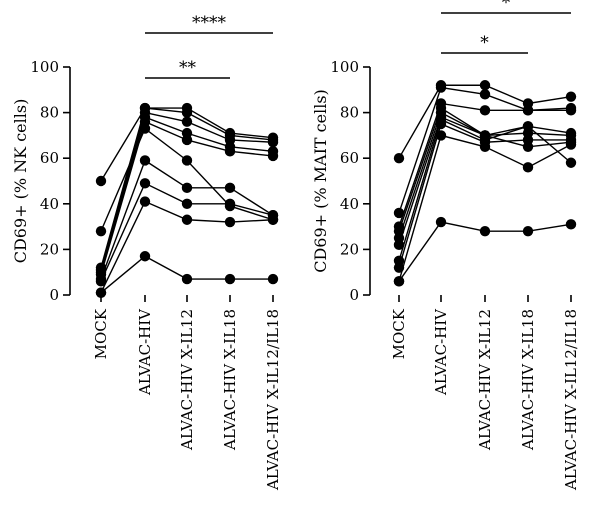  I want to click on y-axis-title: CD69+ (% MAIT cells), so click(320, 181).